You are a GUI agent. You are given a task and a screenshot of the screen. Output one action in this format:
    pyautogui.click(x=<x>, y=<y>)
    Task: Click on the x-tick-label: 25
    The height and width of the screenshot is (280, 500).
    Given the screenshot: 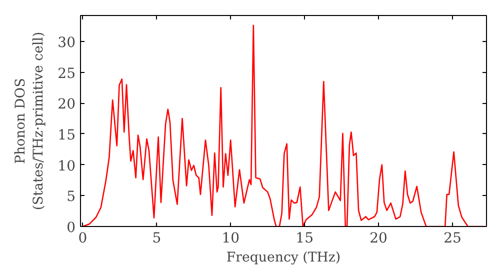 What is the action you would take?
    pyautogui.click(x=453, y=238)
    